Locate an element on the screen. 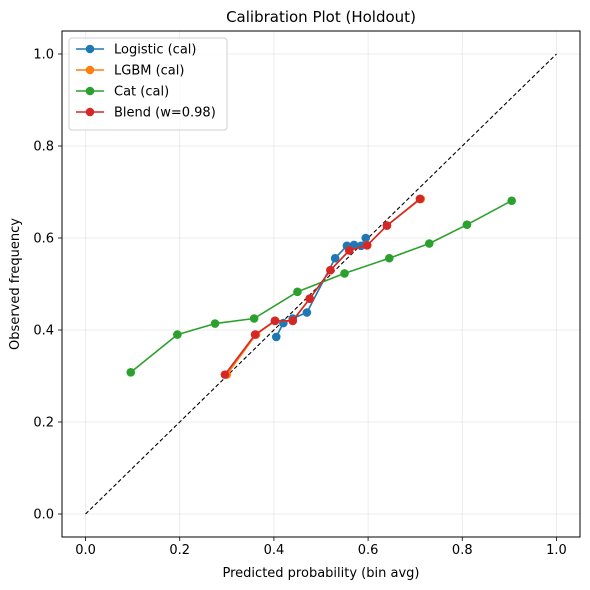 The image size is (590, 590). legend-item: Blend (w=0.98) is located at coordinates (146, 113).